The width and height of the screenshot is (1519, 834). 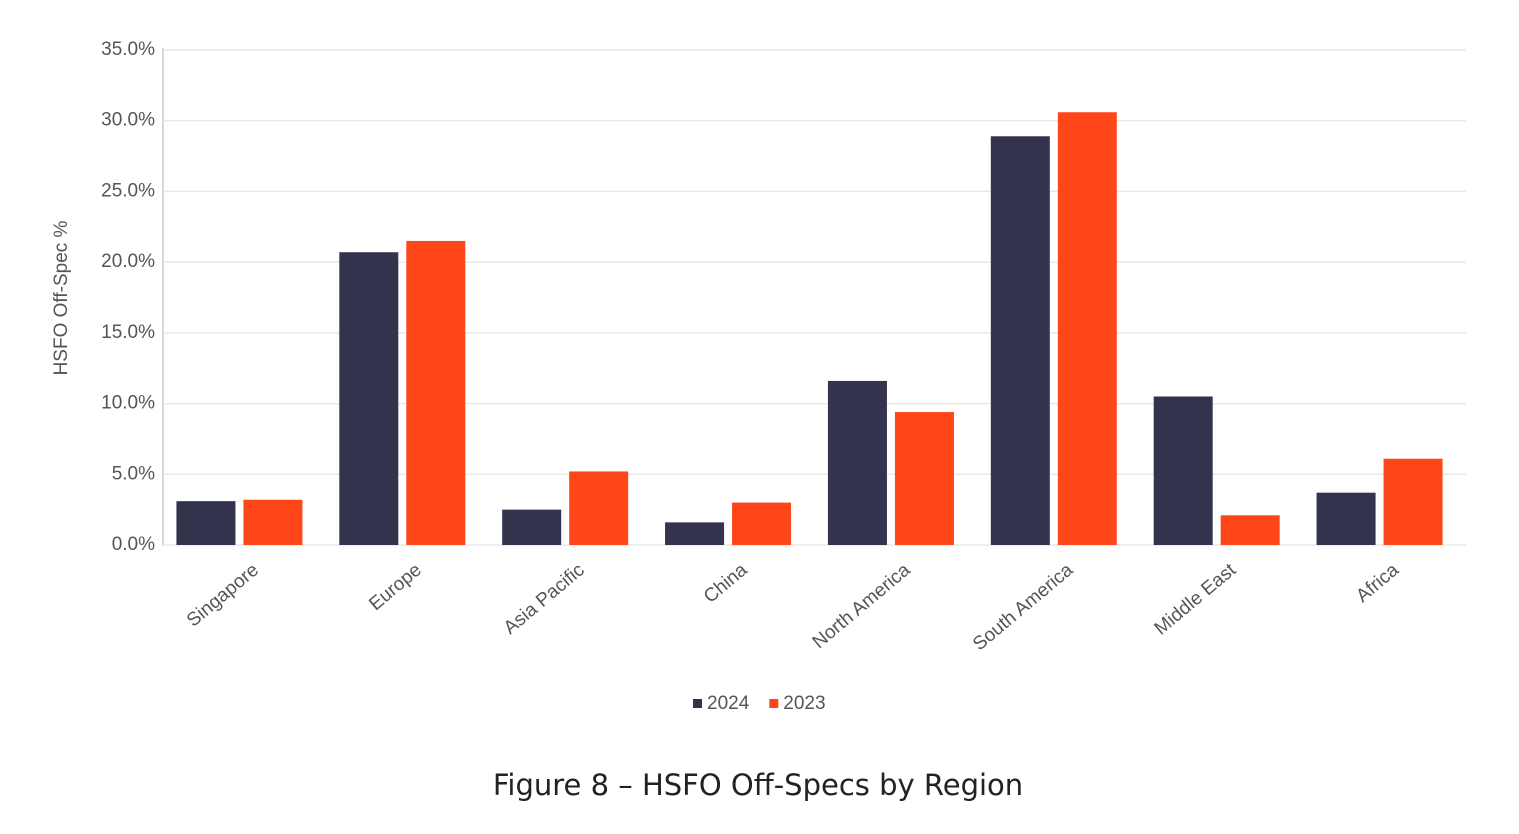 What do you see at coordinates (223, 596) in the screenshot?
I see `x-tick-label: Singapore` at bounding box center [223, 596].